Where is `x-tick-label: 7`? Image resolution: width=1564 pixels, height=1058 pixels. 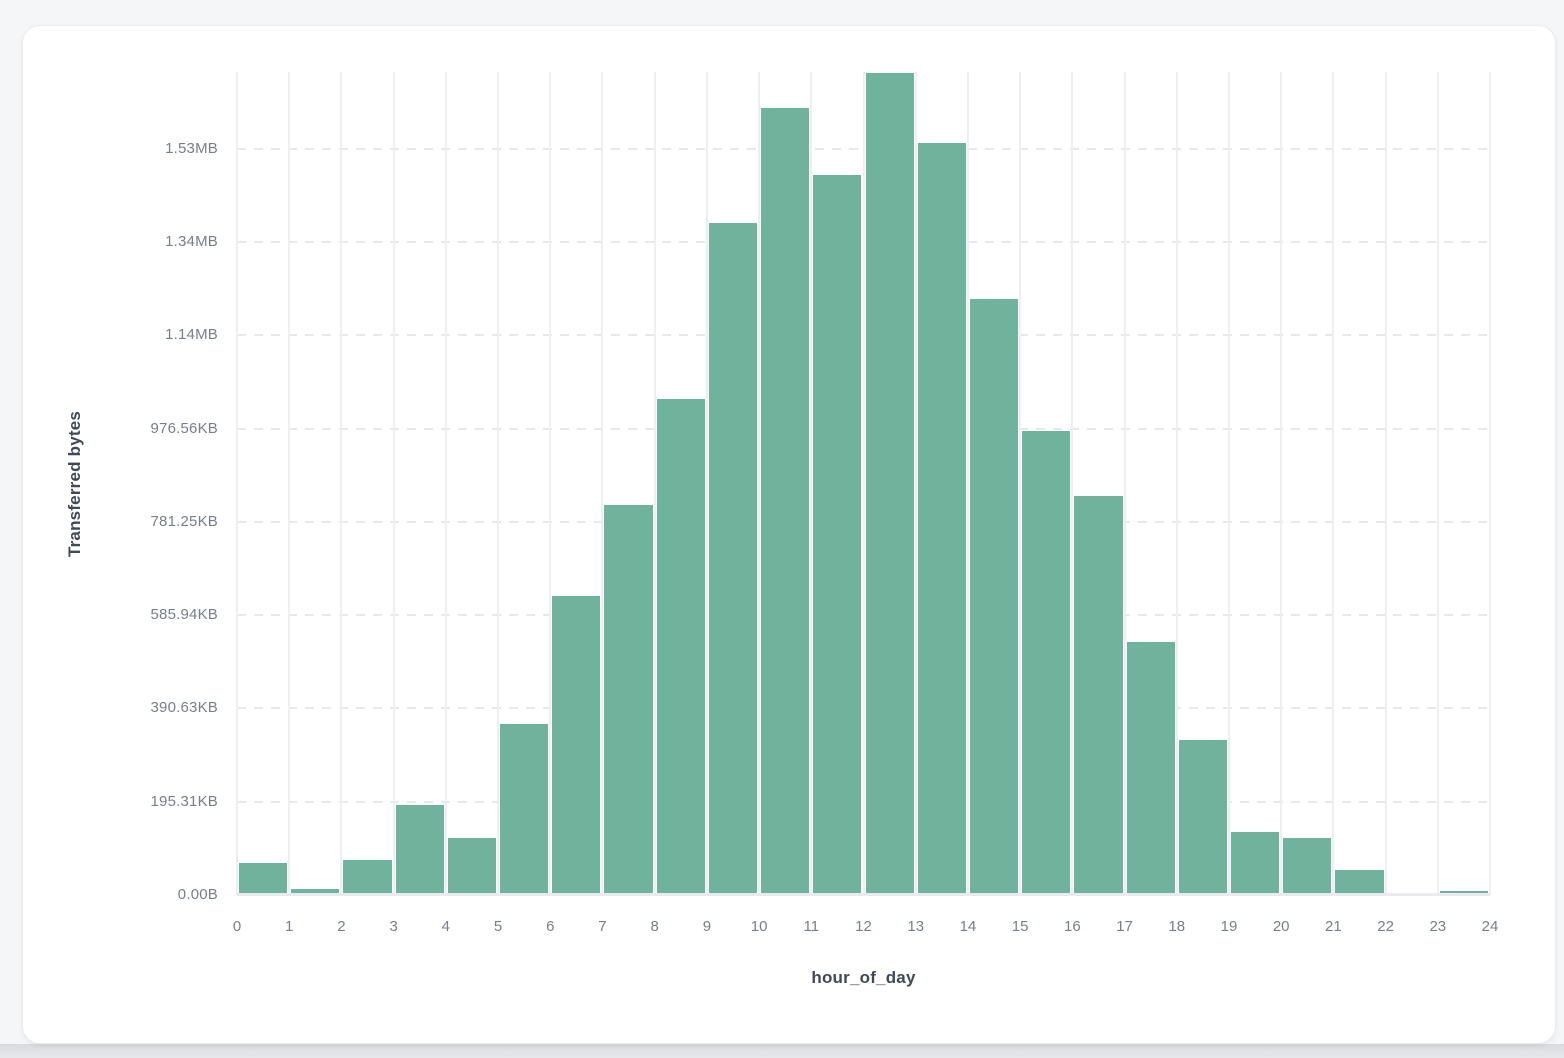
x-tick-label: 7 is located at coordinates (602, 926).